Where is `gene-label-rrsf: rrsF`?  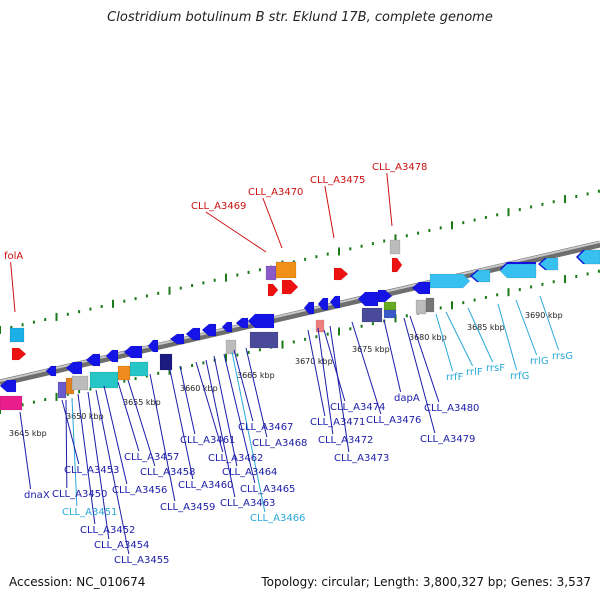 gene-label-rrsf: rrsF is located at coordinates (495, 368).